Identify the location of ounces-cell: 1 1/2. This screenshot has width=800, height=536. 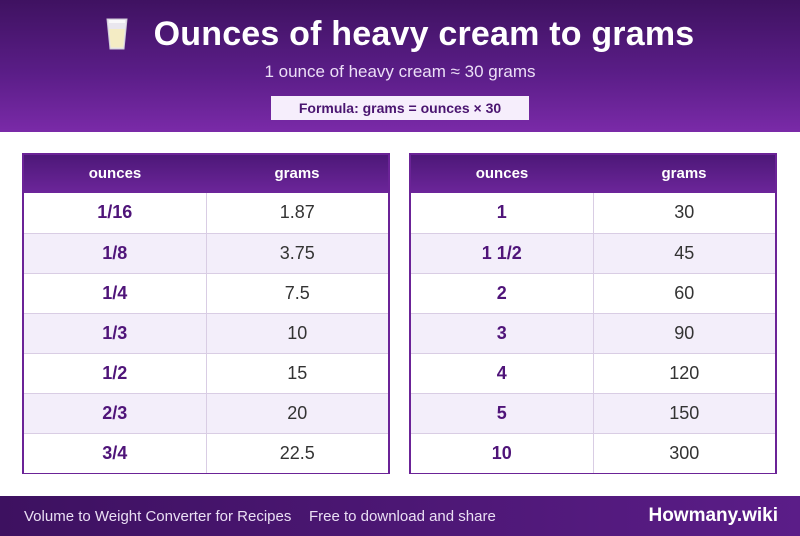
(502, 253).